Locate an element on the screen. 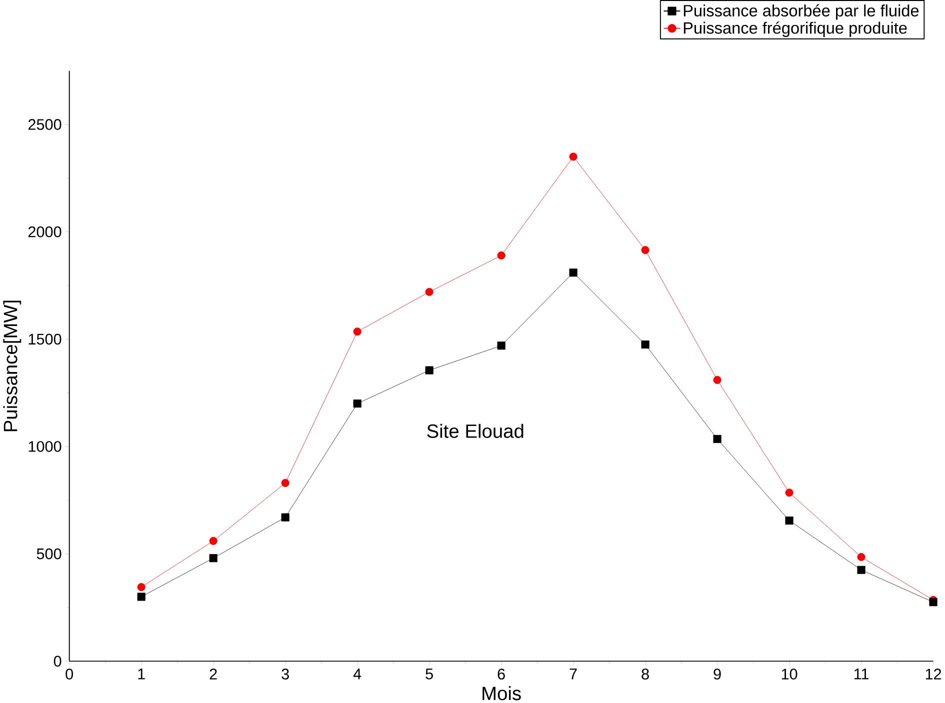 This screenshot has height=703, width=945. x-tick-label: 6 is located at coordinates (501, 674).